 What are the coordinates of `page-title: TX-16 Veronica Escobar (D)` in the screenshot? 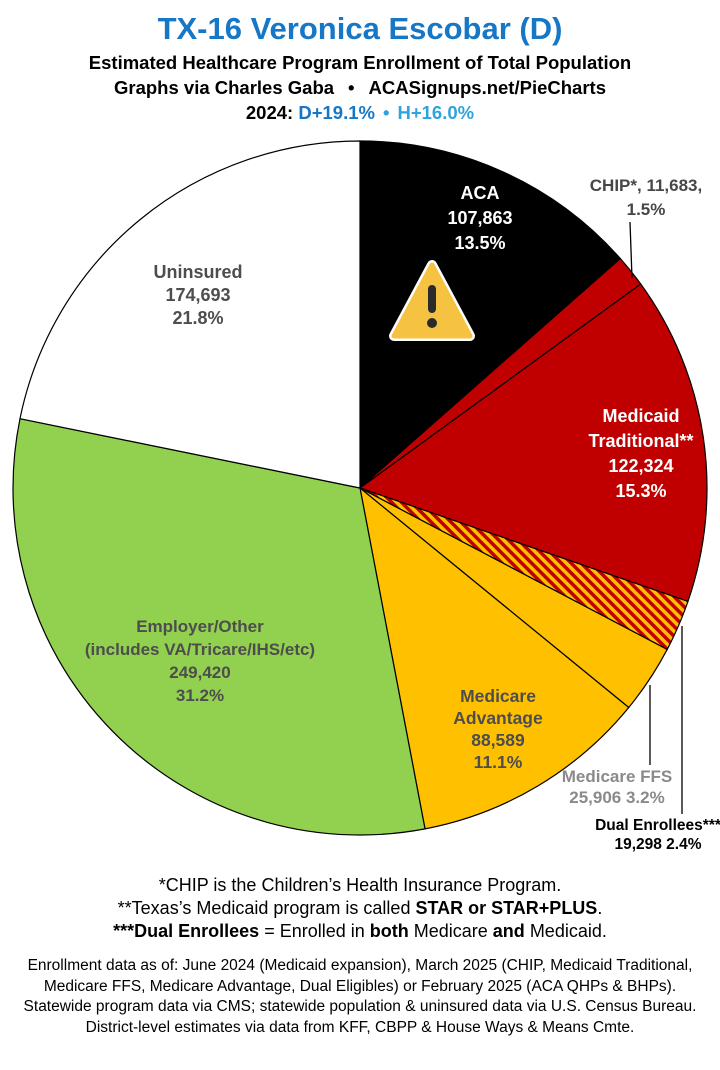 It's located at (360, 28).